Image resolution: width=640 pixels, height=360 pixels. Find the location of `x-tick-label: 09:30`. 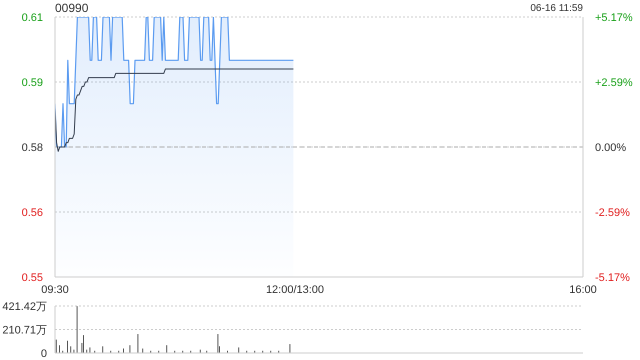

x-tick-label: 09:30 is located at coordinates (55, 290).